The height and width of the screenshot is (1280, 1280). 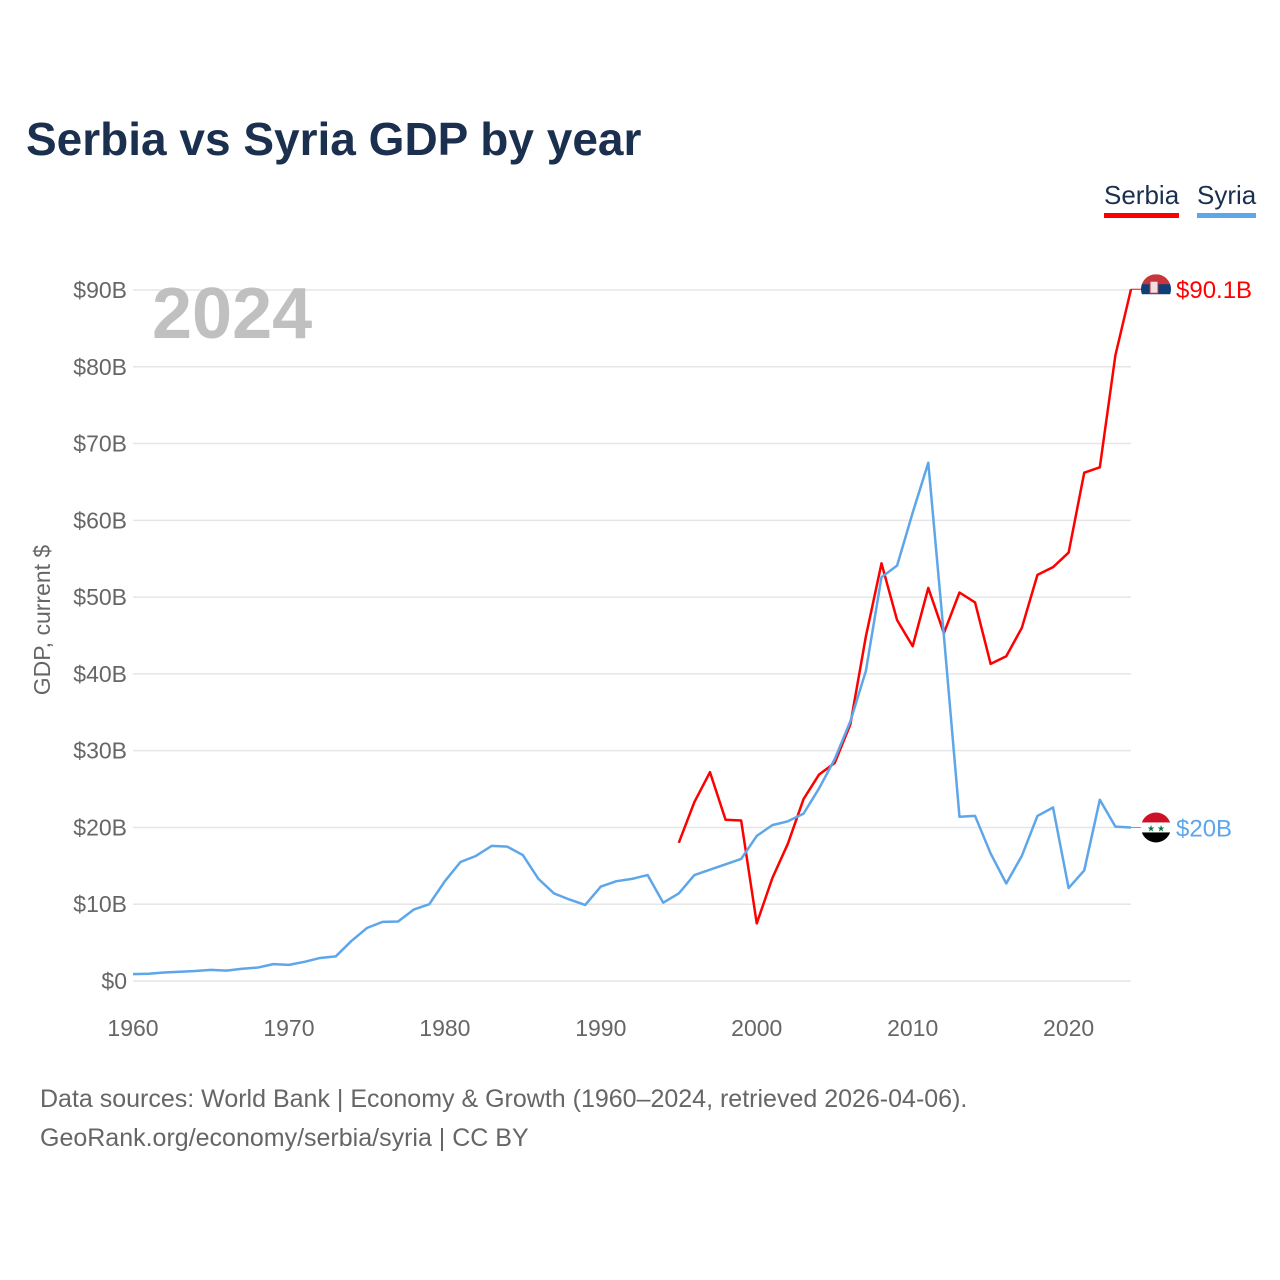 What do you see at coordinates (284, 1138) in the screenshot?
I see `source-link: GeoRank.org/economy/serbia/syria | CC BY` at bounding box center [284, 1138].